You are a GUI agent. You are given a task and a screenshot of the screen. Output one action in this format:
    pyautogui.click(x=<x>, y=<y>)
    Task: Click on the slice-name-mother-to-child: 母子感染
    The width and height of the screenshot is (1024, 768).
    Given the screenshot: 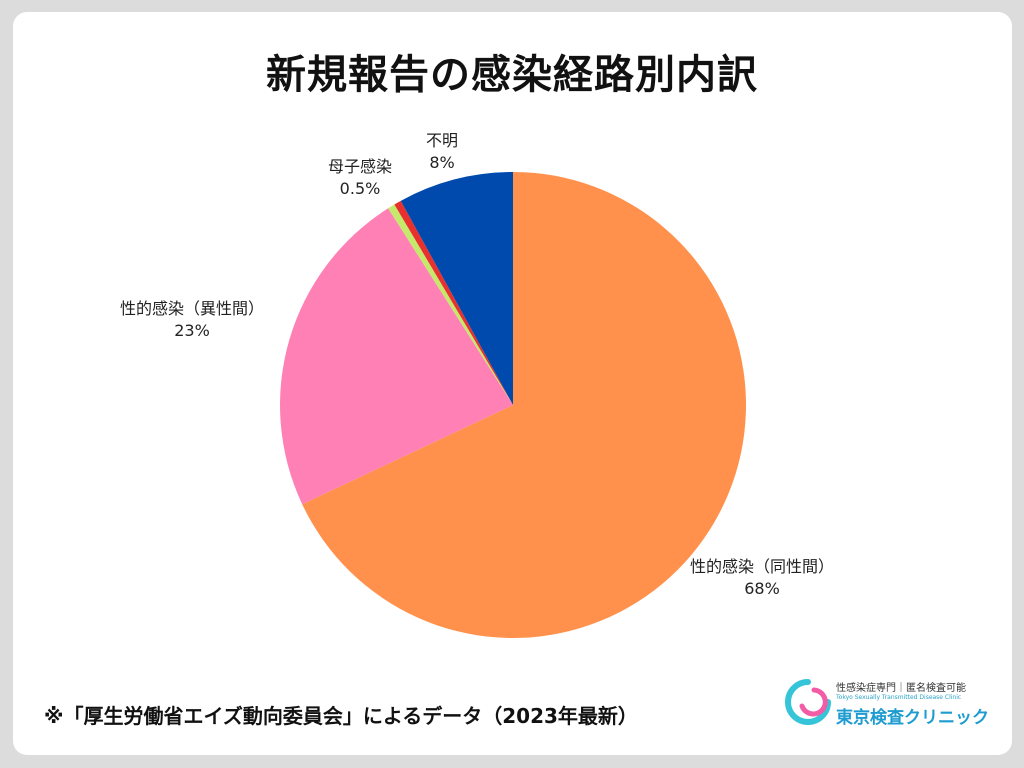 What is the action you would take?
    pyautogui.click(x=360, y=166)
    